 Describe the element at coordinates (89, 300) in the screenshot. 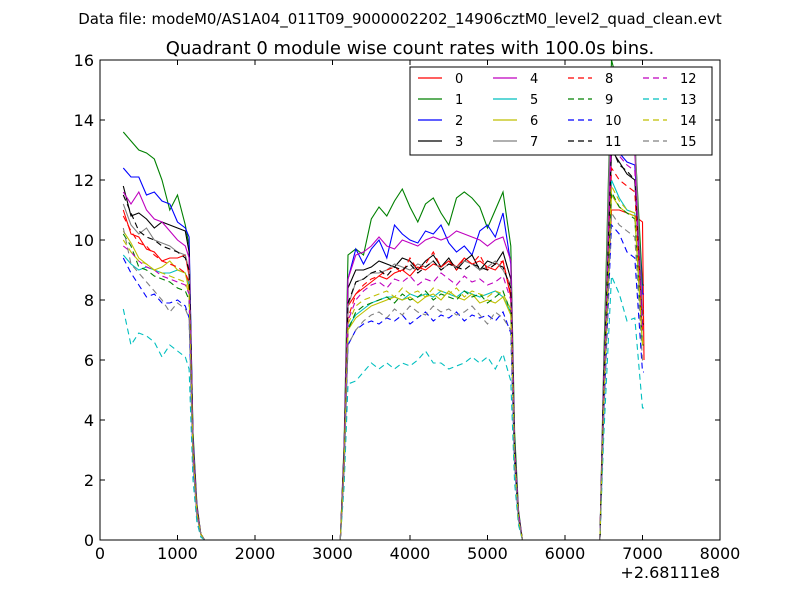

I see `y-tick-label: 8` at that location.